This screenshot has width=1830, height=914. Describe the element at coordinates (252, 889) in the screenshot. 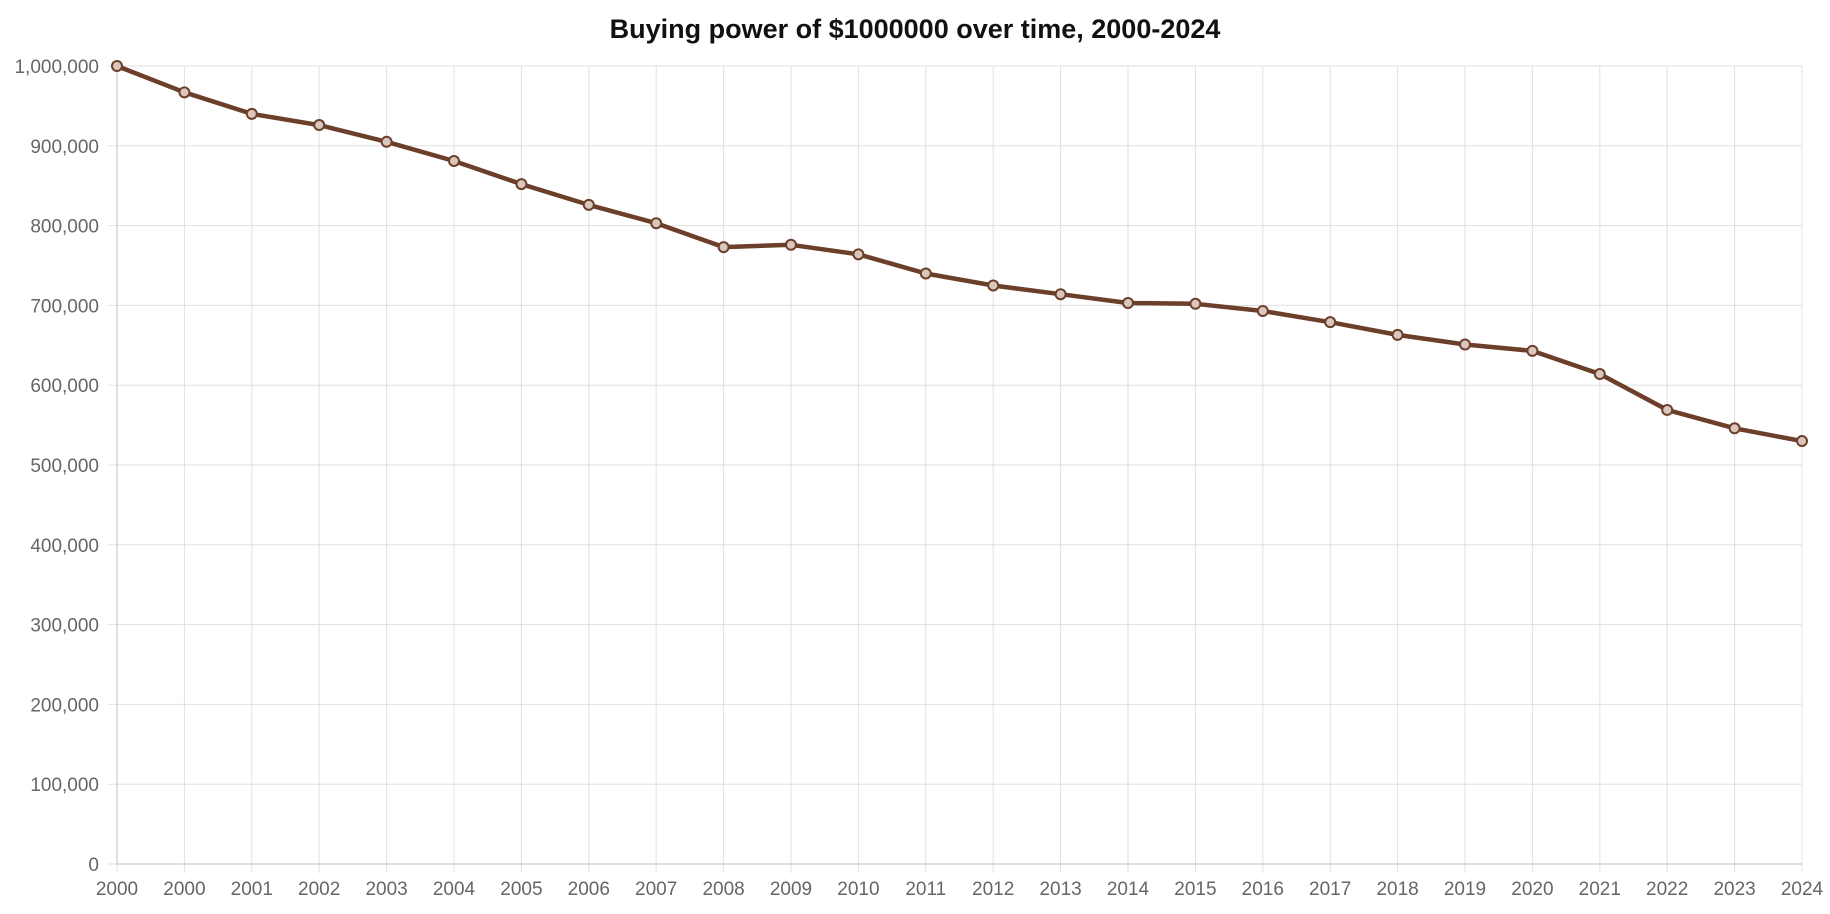

I see `x-tick-label: 2001` at that location.